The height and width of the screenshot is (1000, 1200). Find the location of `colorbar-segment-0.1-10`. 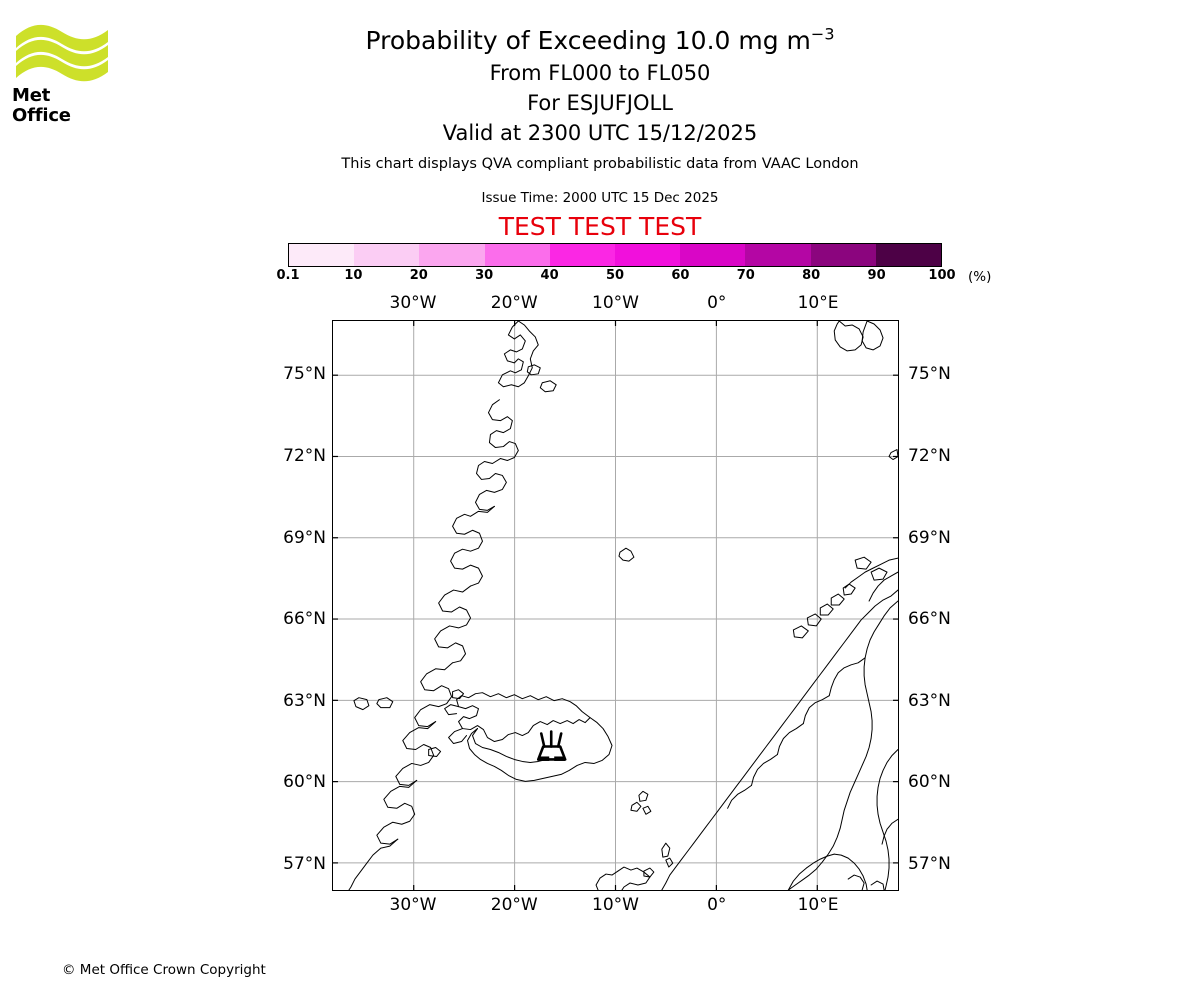

colorbar-segment-0.1-10 is located at coordinates (322, 255).